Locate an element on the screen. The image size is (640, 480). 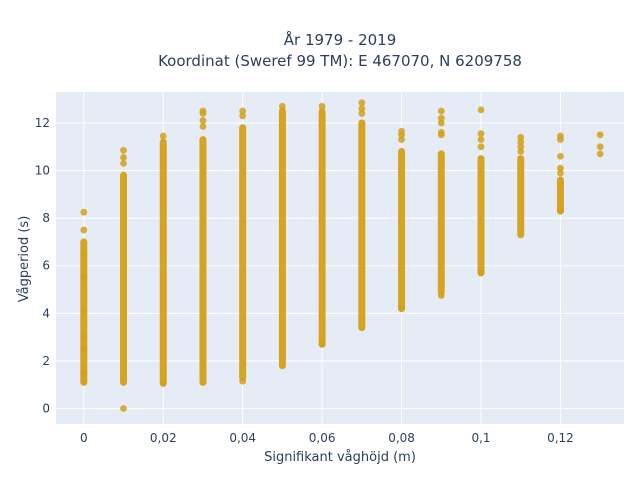
x-axis-title: Signifikant våghöjd (m) is located at coordinates (340, 457).